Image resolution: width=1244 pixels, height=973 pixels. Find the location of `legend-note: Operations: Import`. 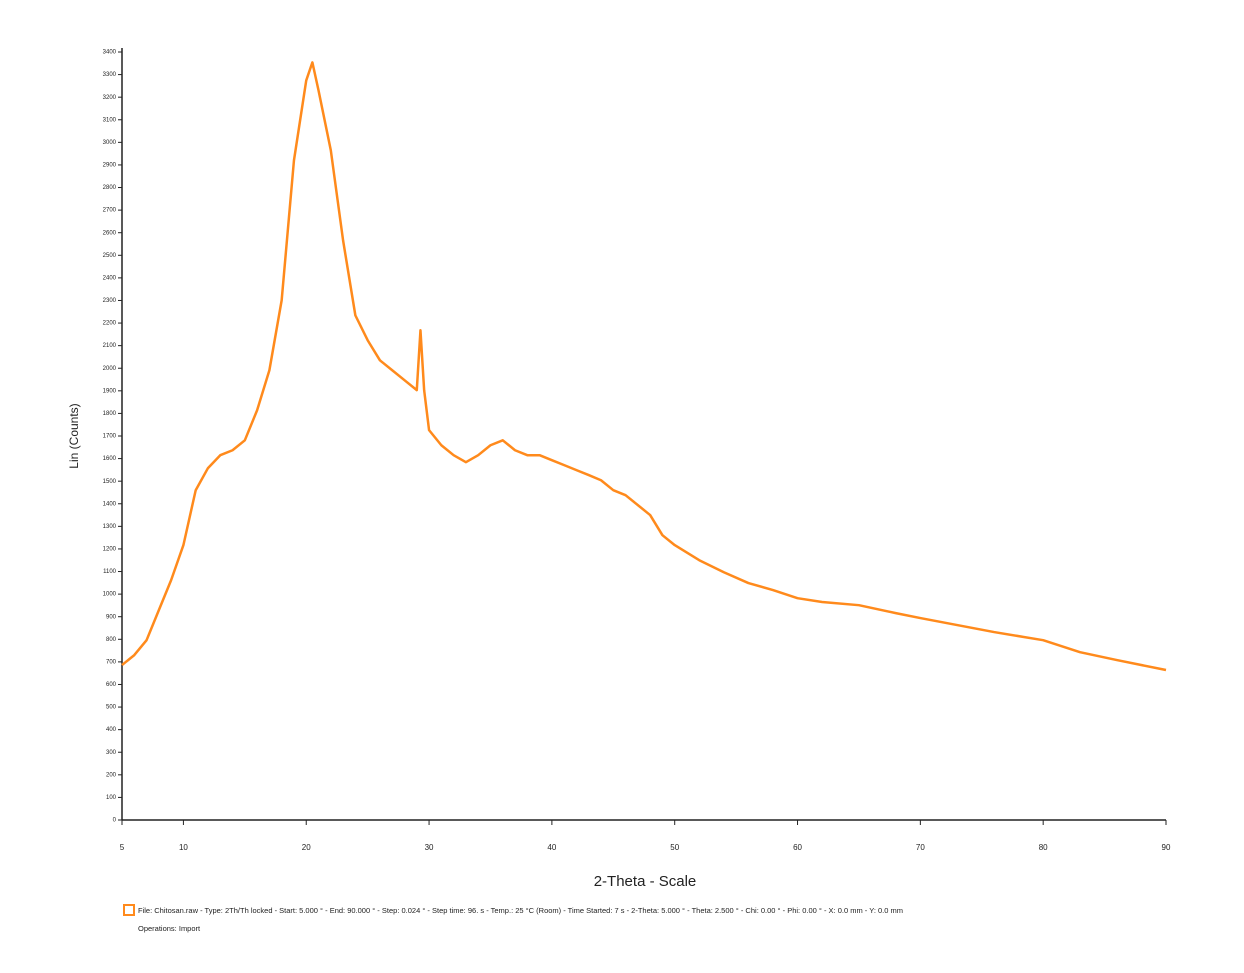

legend-note: Operations: Import is located at coordinates (169, 928).